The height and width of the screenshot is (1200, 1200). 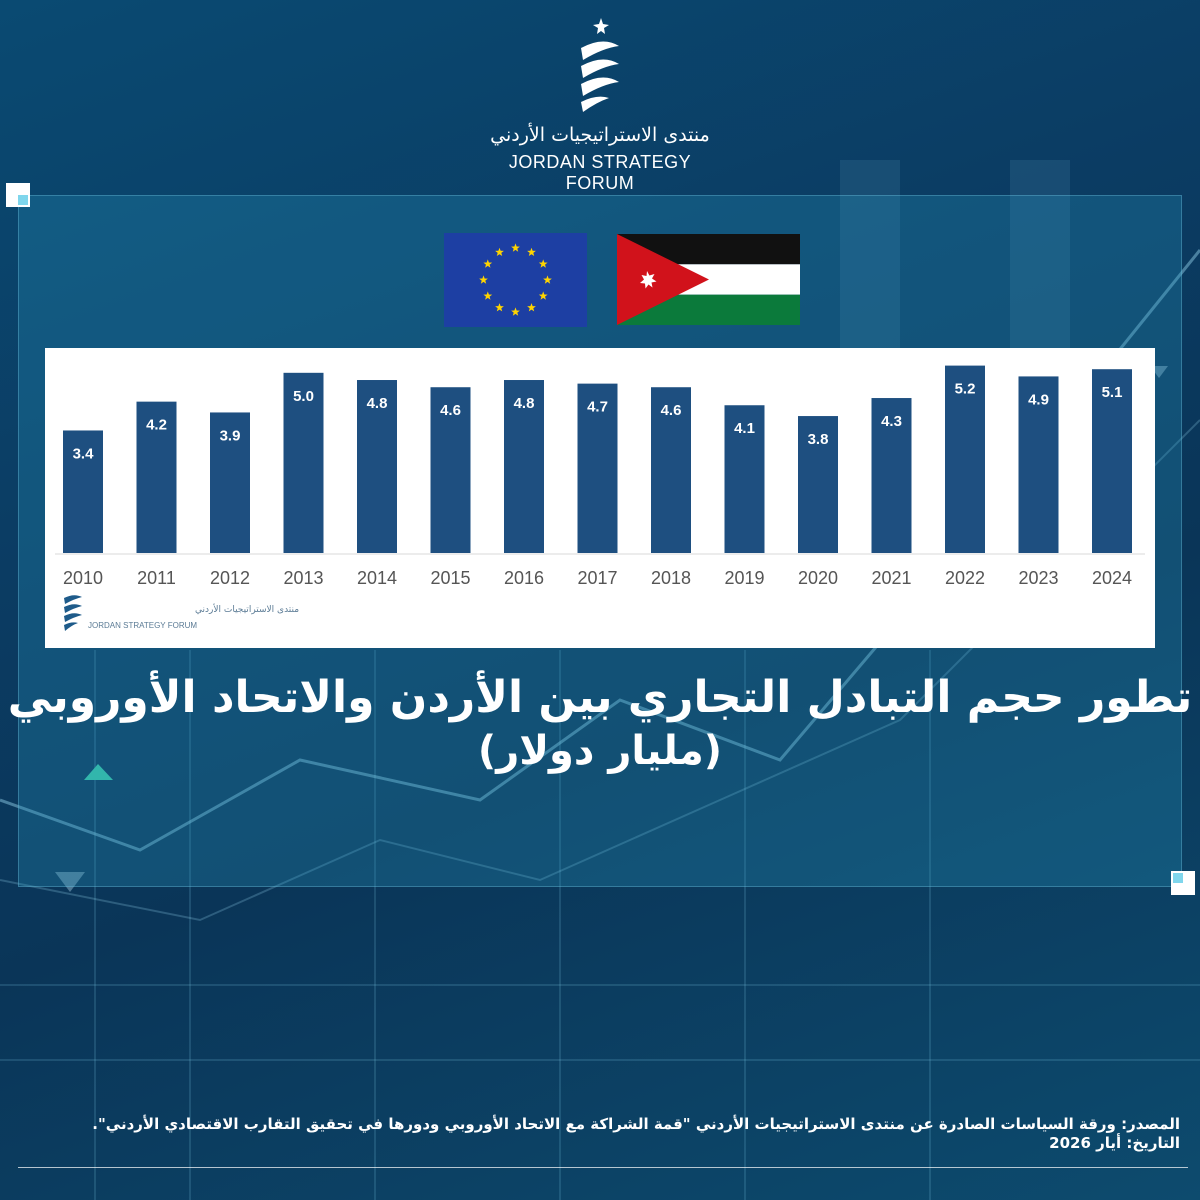 I want to click on watermark-name-english: JORDAN STRATEGY FORUM, so click(x=142, y=625).